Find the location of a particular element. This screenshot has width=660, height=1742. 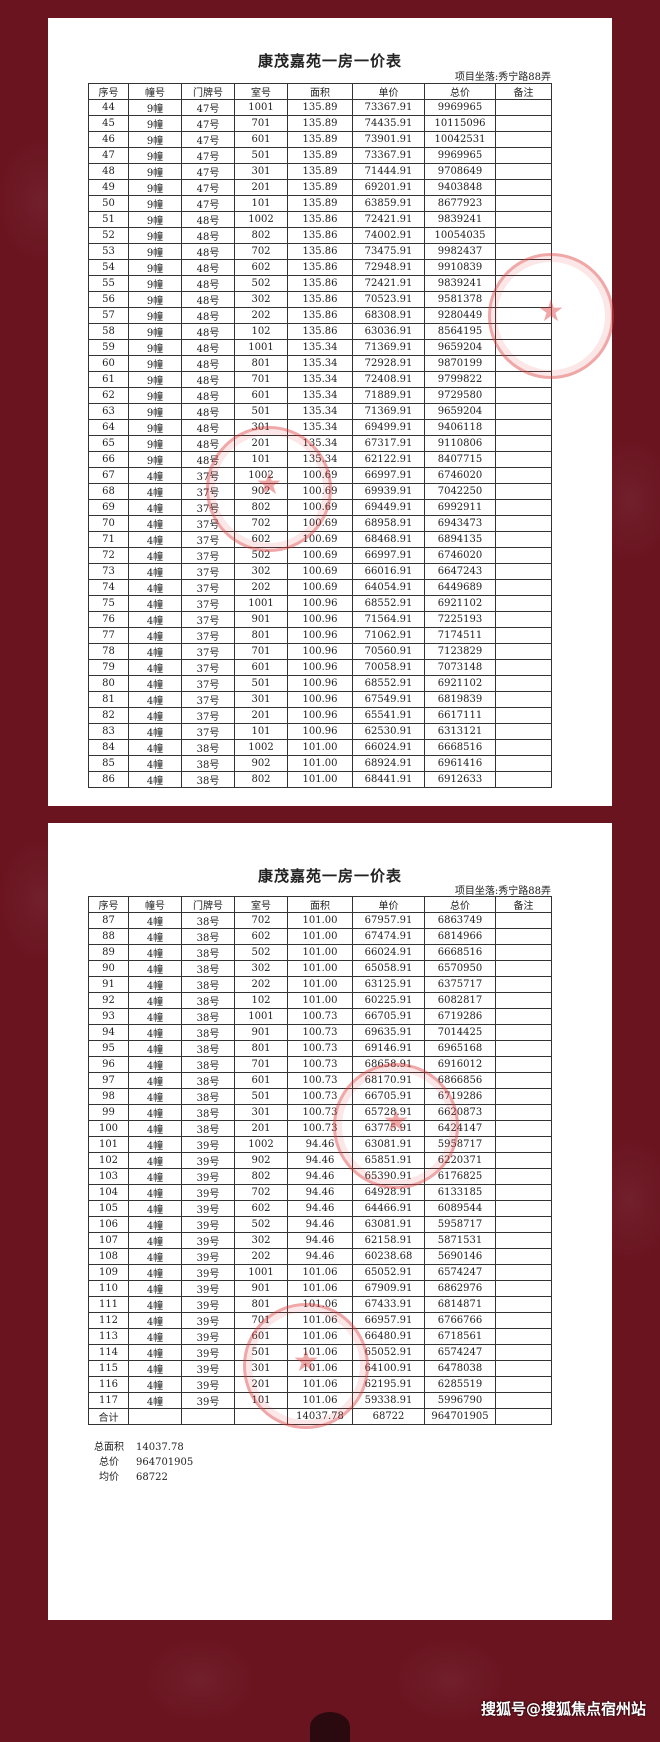

column-header-remark: 备注 is located at coordinates (523, 91).